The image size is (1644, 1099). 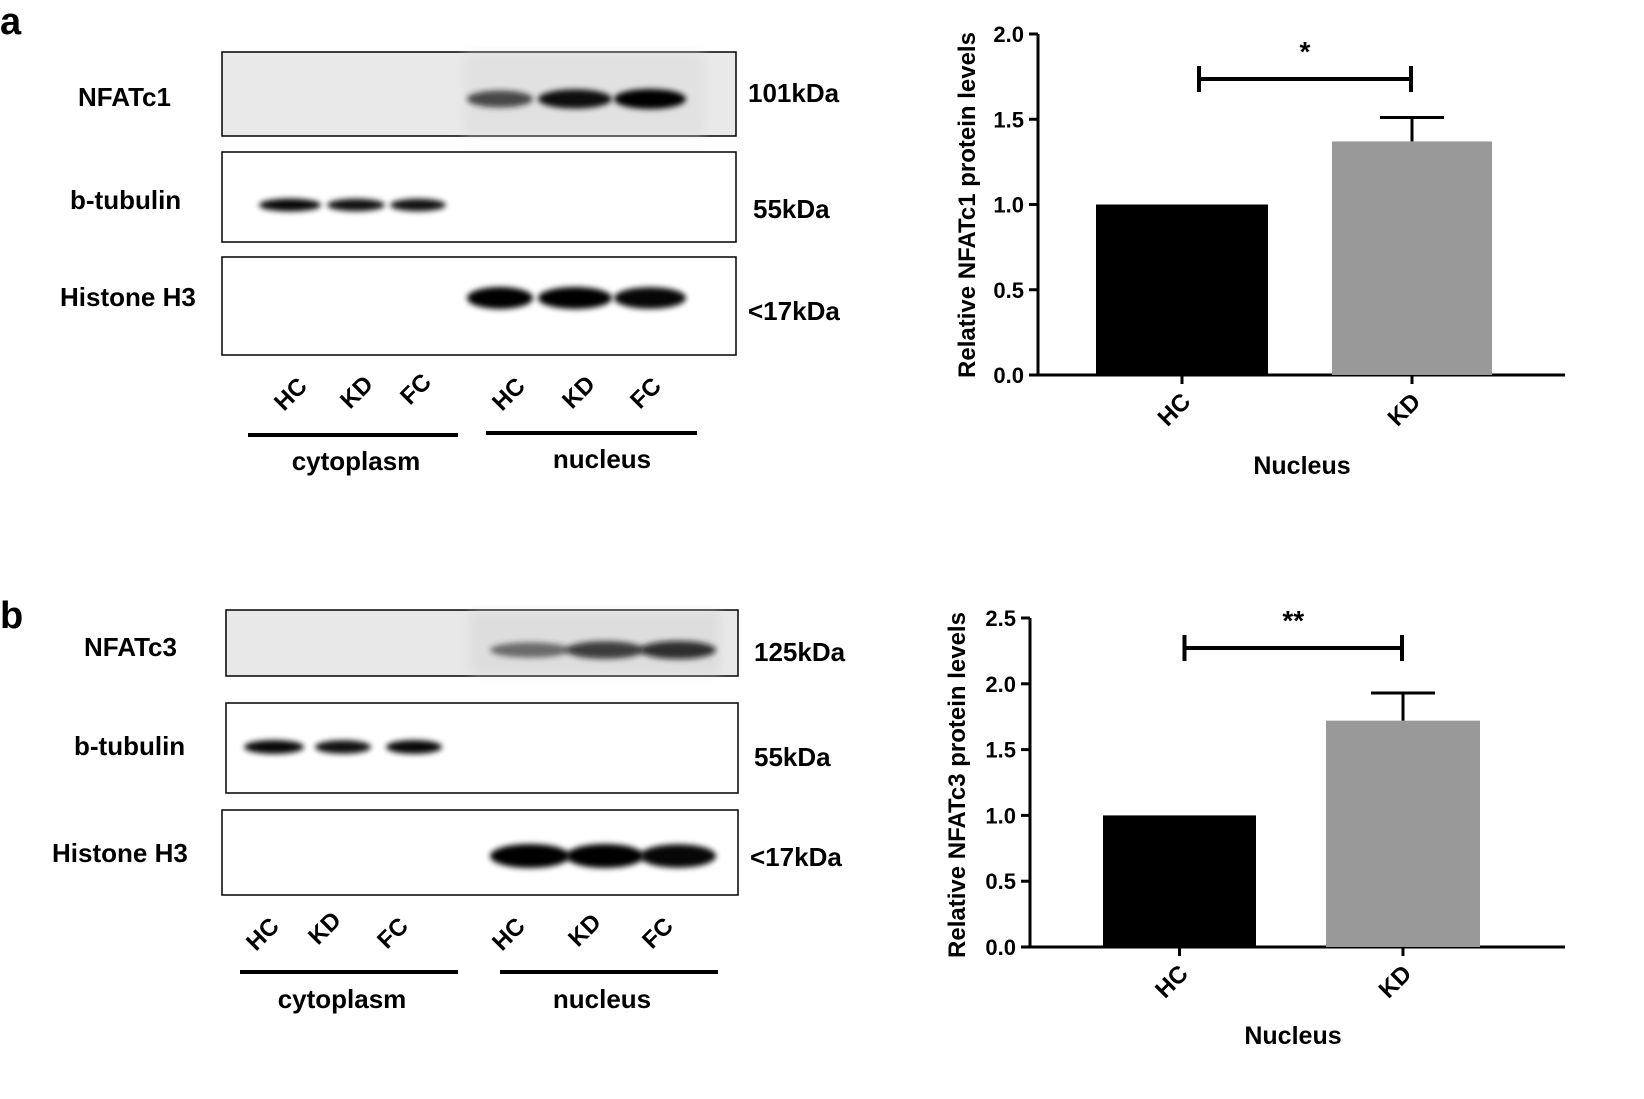 I want to click on protein-label: NFATc1, so click(x=124, y=97).